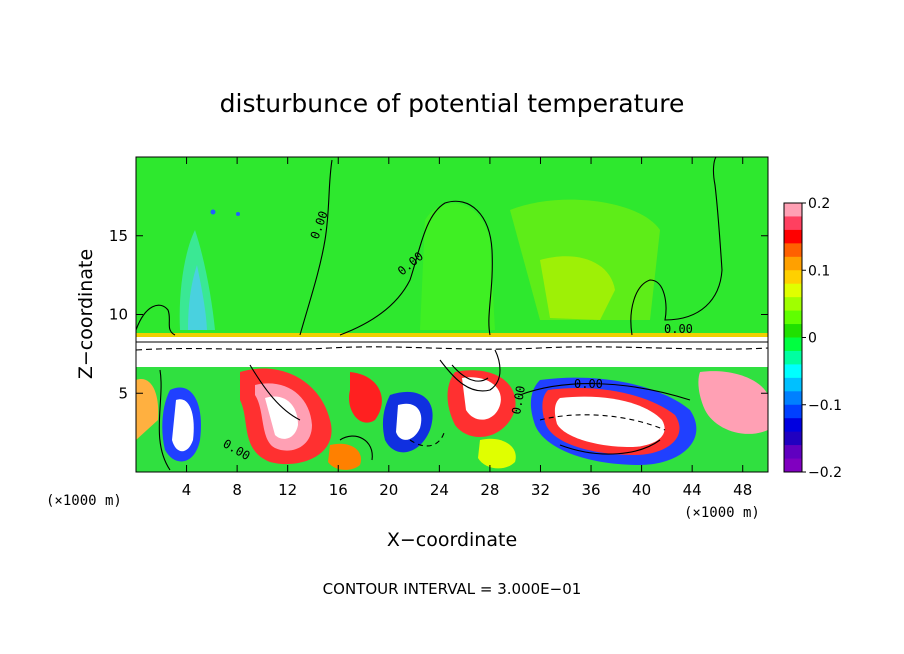 This screenshot has height=654, width=904. What do you see at coordinates (825, 406) in the screenshot?
I see `colorbar-tick-label: −0.1` at bounding box center [825, 406].